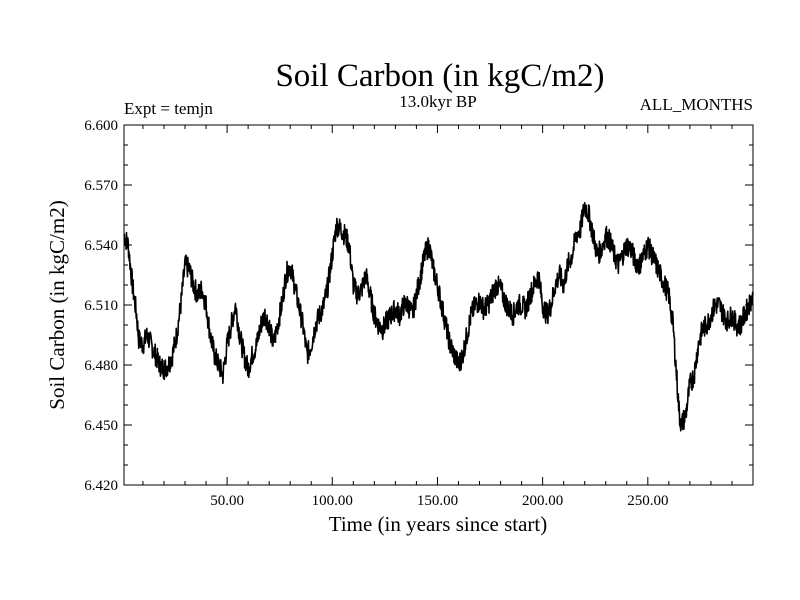 The width and height of the screenshot is (800, 600). I want to click on x-tick-label: 100.00, so click(332, 501).